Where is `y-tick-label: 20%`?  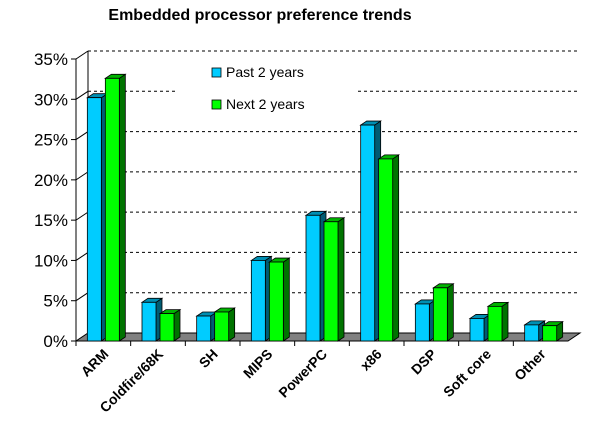 y-tick-label: 20% is located at coordinates (51, 180).